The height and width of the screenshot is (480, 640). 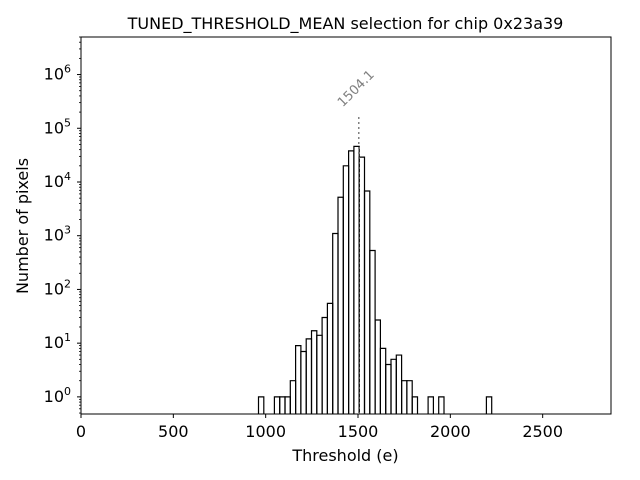 What do you see at coordinates (542, 431) in the screenshot?
I see `x-tick-label-5: 2500` at bounding box center [542, 431].